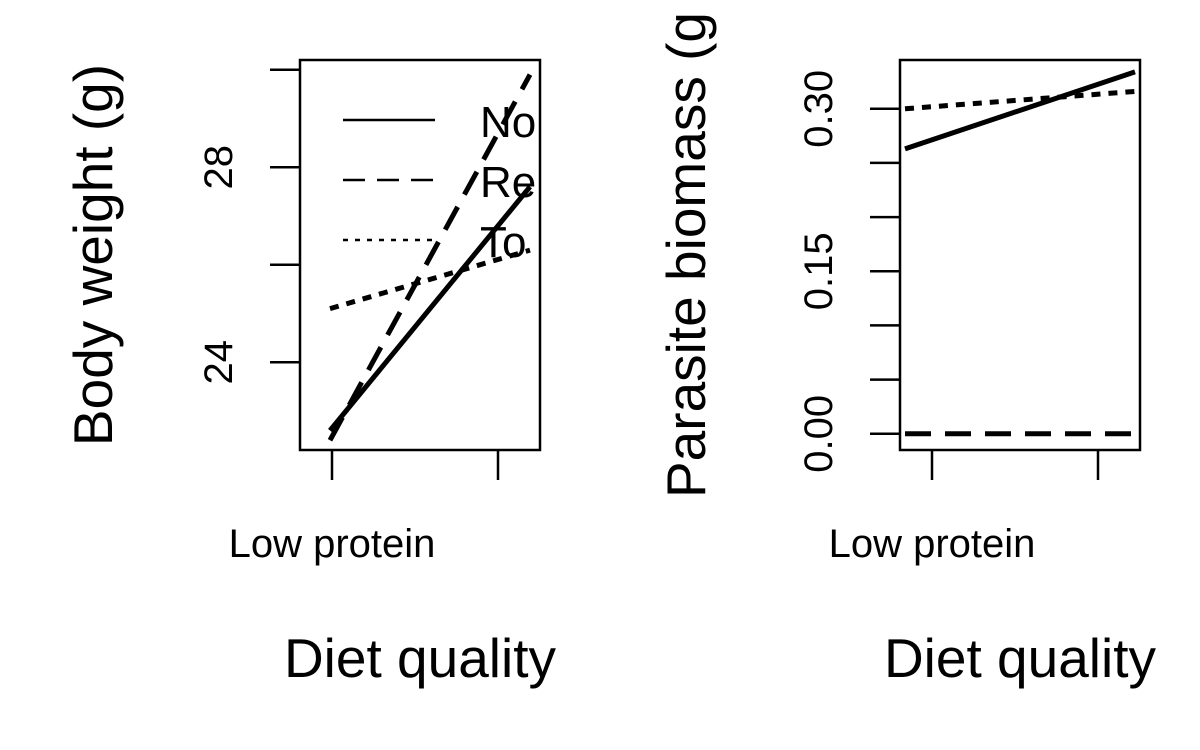  What do you see at coordinates (248, 226) in the screenshot?
I see `y-axis: 24 28` at bounding box center [248, 226].